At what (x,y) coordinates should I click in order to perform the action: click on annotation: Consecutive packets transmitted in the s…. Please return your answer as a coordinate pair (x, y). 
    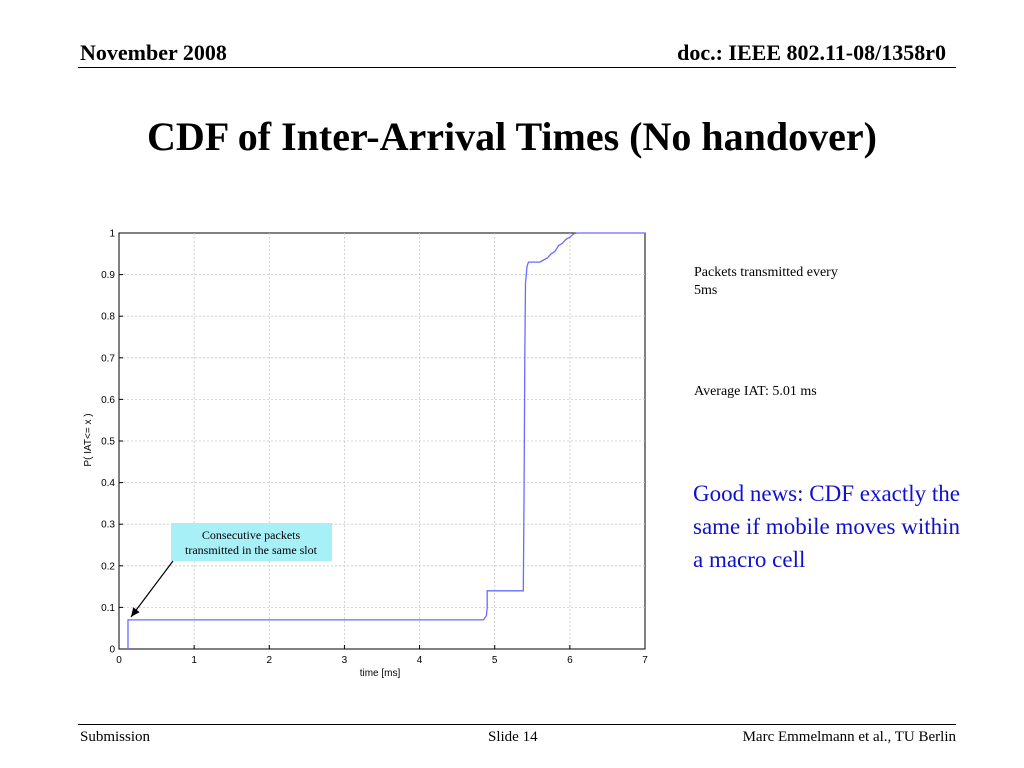
    Looking at the image, I should click on (231, 570).